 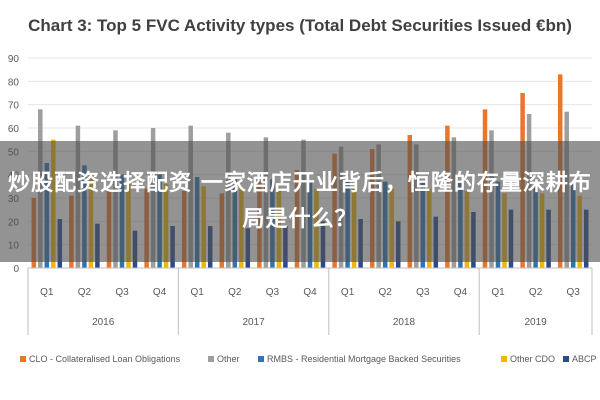 What do you see at coordinates (14, 129) in the screenshot?
I see `y-tick-label: 60` at bounding box center [14, 129].